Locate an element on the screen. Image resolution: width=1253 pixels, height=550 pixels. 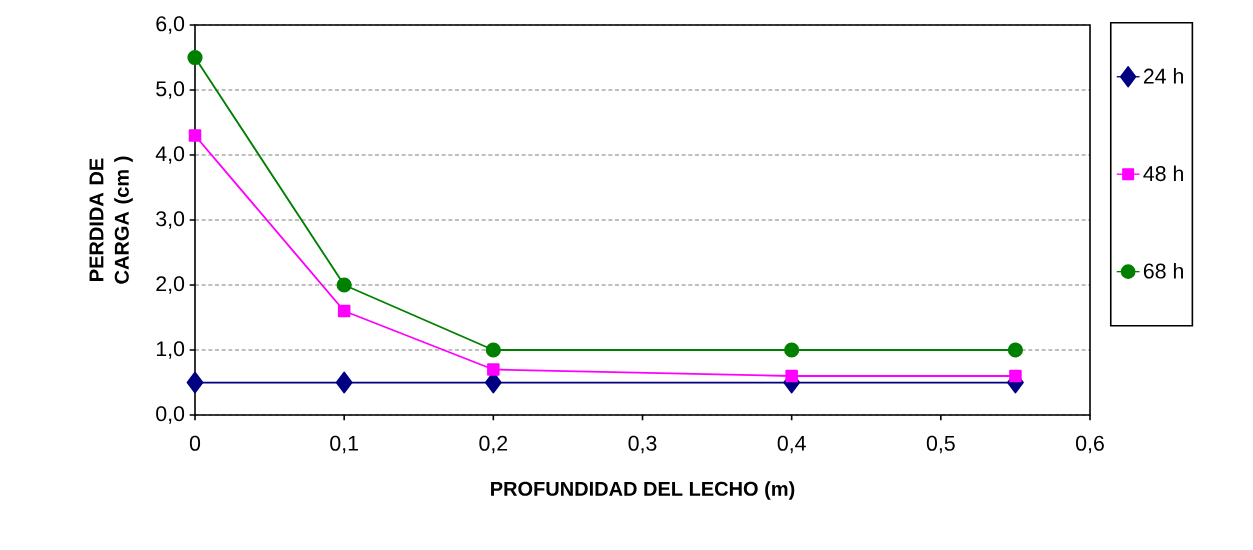
x-tick-label: 0,6 is located at coordinates (1090, 444).